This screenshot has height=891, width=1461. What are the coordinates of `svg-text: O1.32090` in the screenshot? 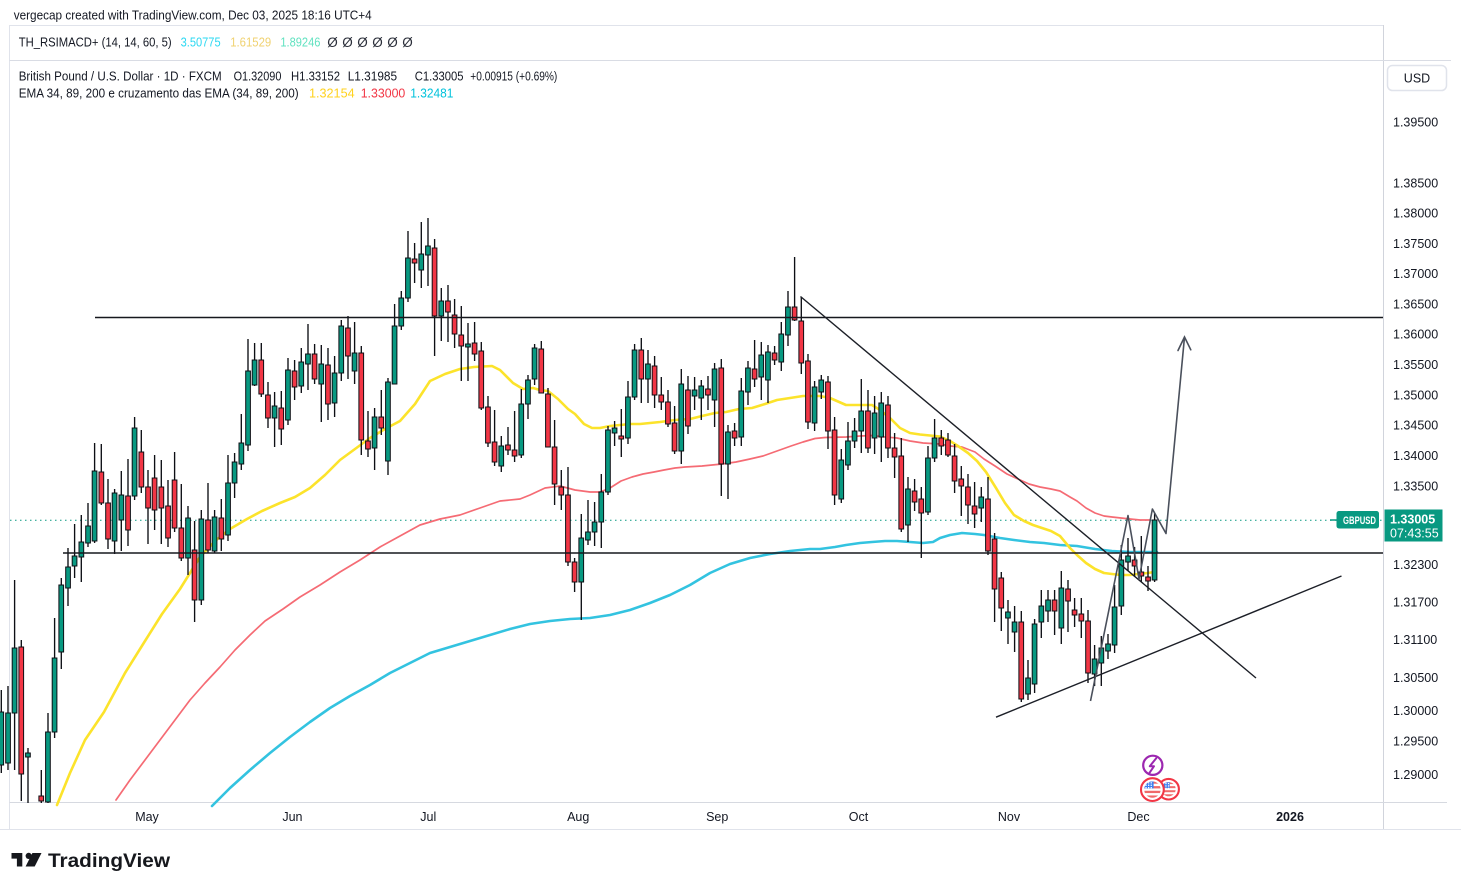 It's located at (258, 76).